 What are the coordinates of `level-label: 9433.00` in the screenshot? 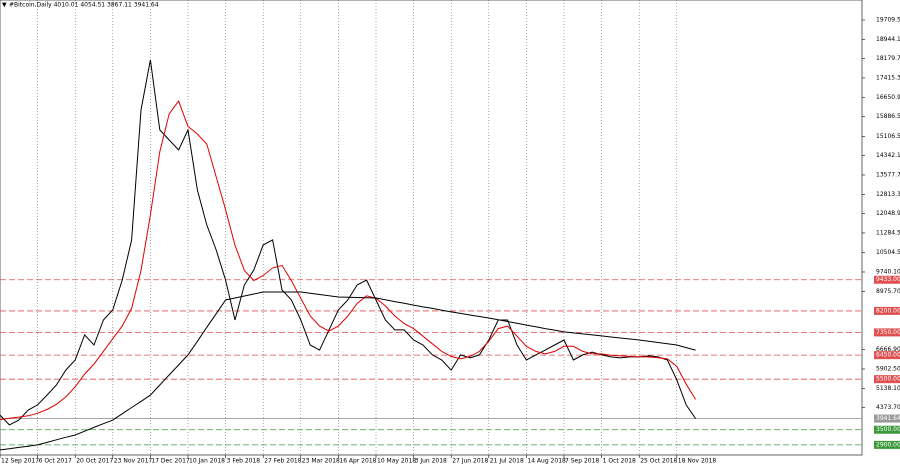 It's located at (888, 279).